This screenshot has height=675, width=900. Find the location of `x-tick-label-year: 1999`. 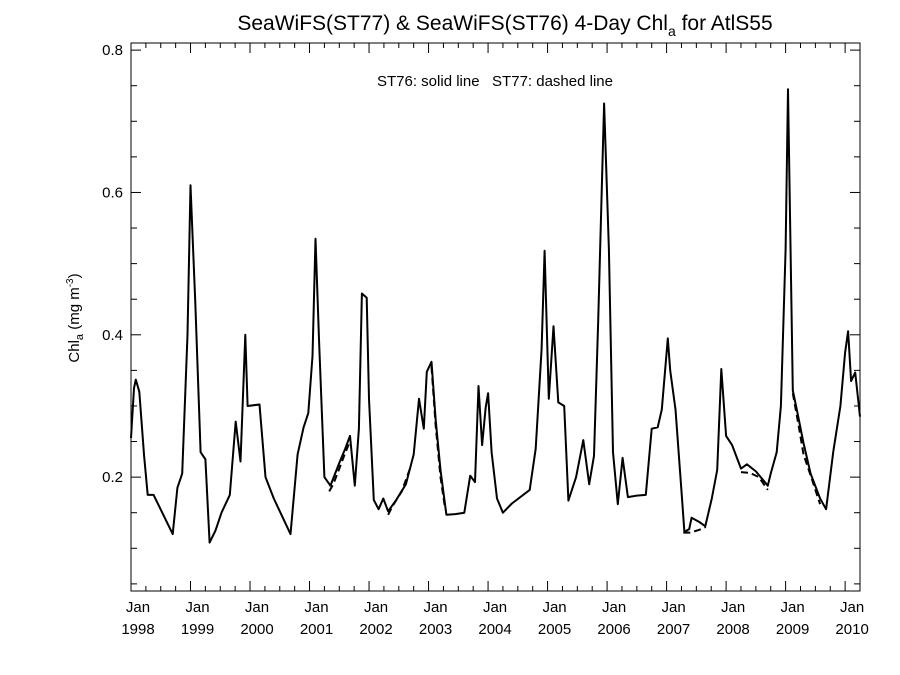

x-tick-label-year: 1999 is located at coordinates (197, 629).